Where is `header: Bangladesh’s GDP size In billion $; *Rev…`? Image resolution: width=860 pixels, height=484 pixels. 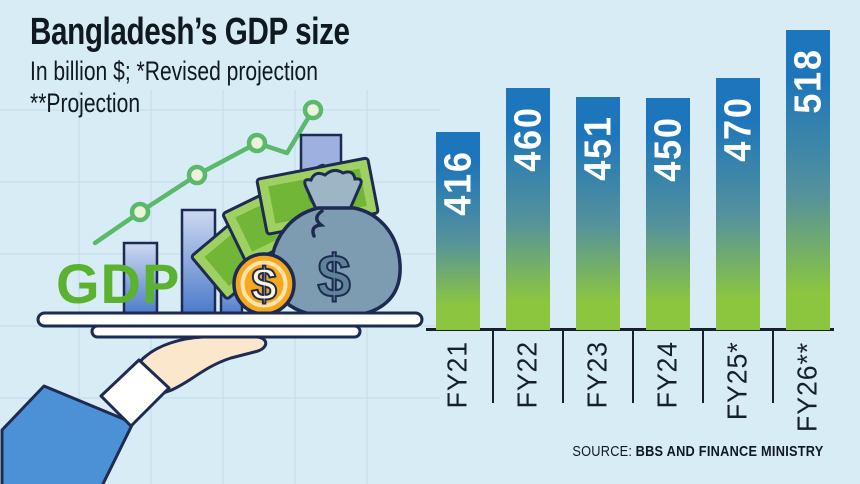 header: Bangladesh’s GDP size In billion $; *Rev… is located at coordinates (235, 65).